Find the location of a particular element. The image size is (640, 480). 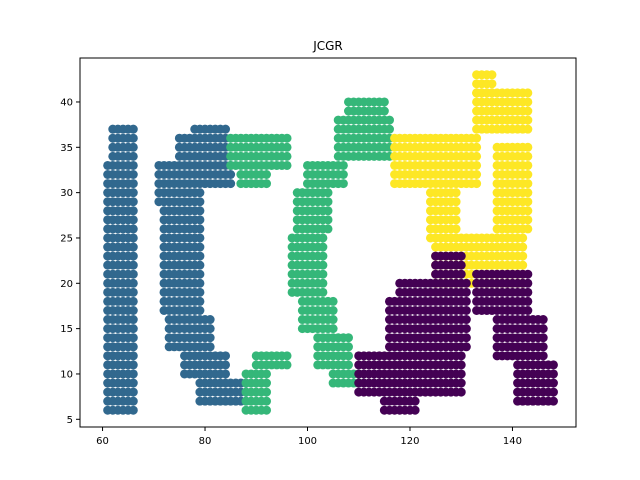

y-tick-label: 35 is located at coordinates (66, 148).